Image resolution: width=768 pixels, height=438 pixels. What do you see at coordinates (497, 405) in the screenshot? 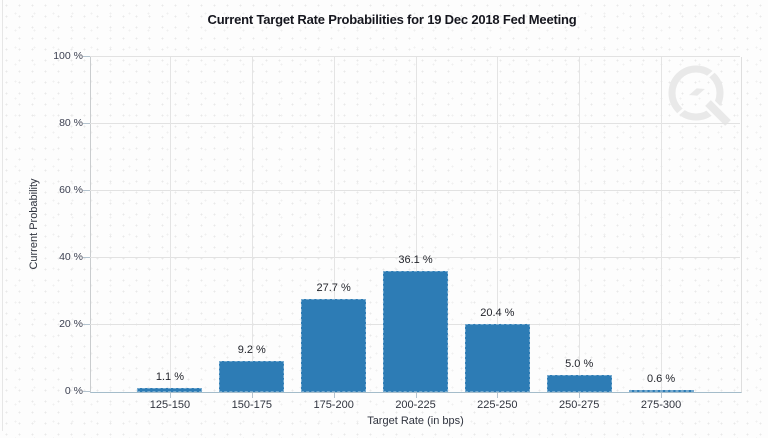
I see `x-tick-label: 225-250` at bounding box center [497, 405].